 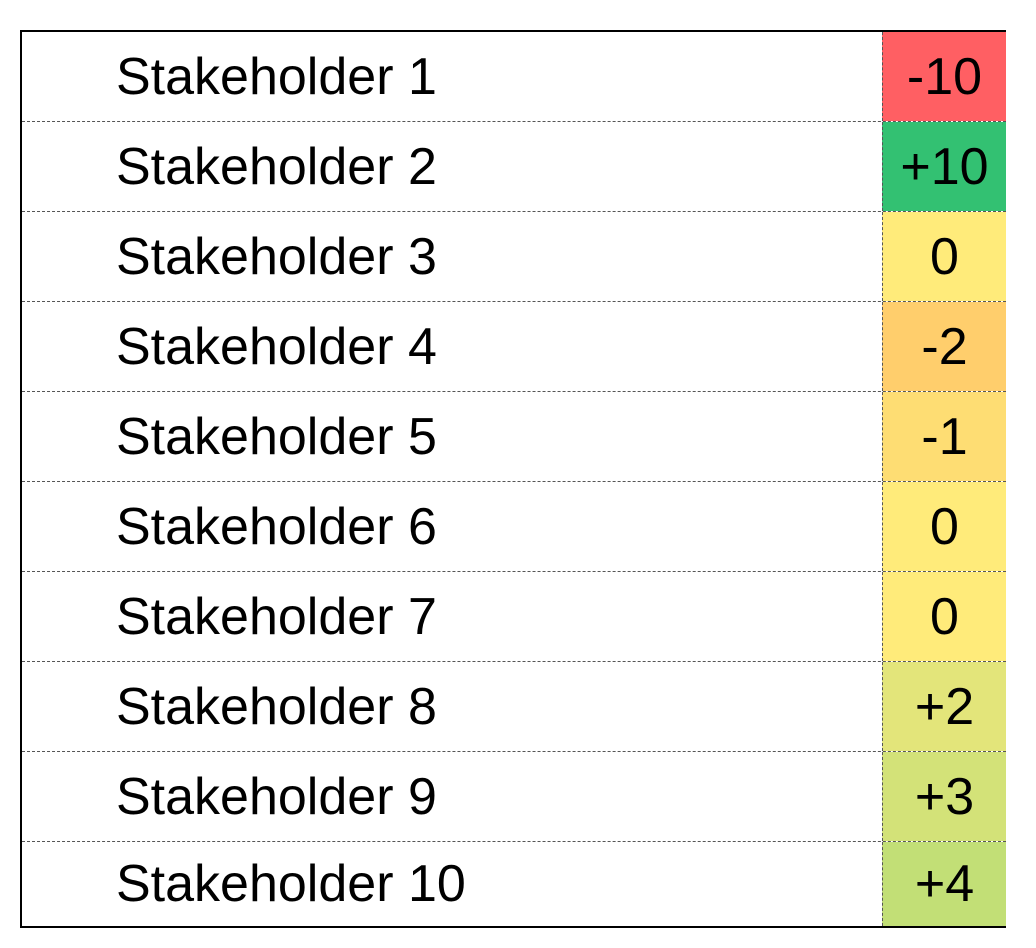 What do you see at coordinates (944, 346) in the screenshot?
I see `stakeholder-score: -2` at bounding box center [944, 346].